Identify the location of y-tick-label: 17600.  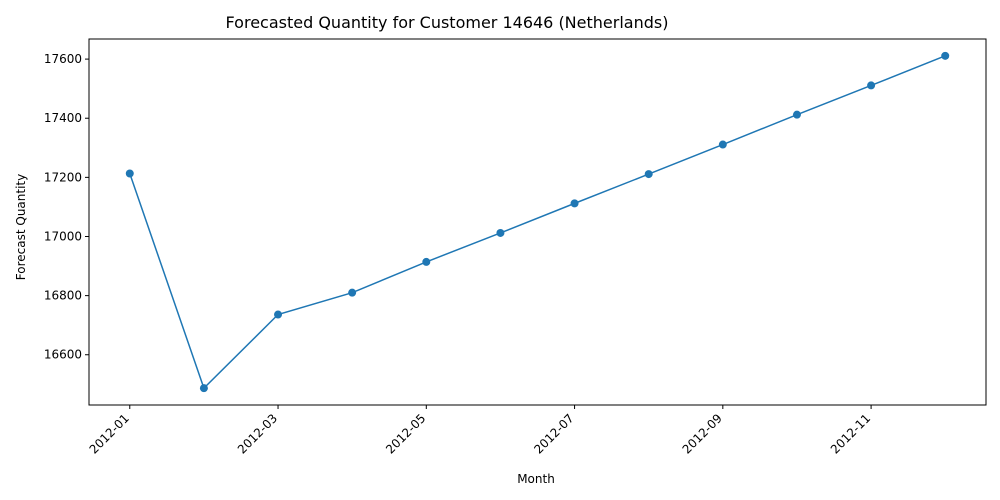
(63, 59).